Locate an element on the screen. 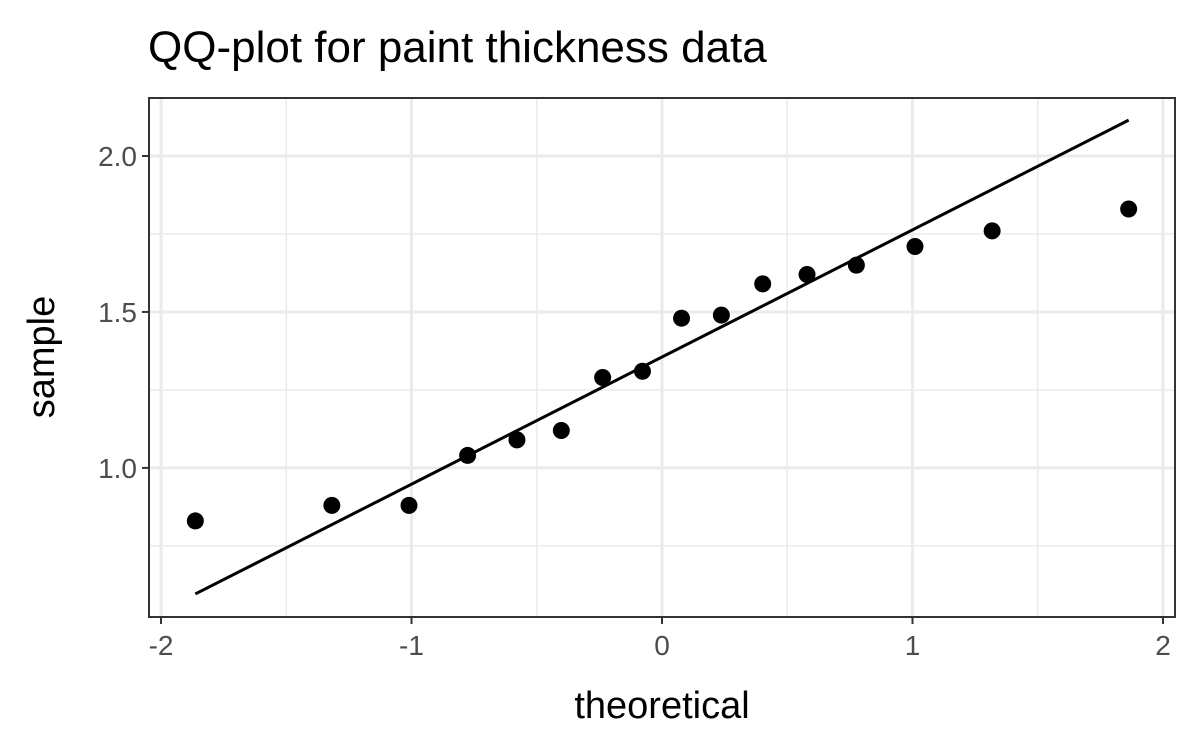 This screenshot has width=1200, height=750. y-tick-label: 1.5 is located at coordinates (117, 312).